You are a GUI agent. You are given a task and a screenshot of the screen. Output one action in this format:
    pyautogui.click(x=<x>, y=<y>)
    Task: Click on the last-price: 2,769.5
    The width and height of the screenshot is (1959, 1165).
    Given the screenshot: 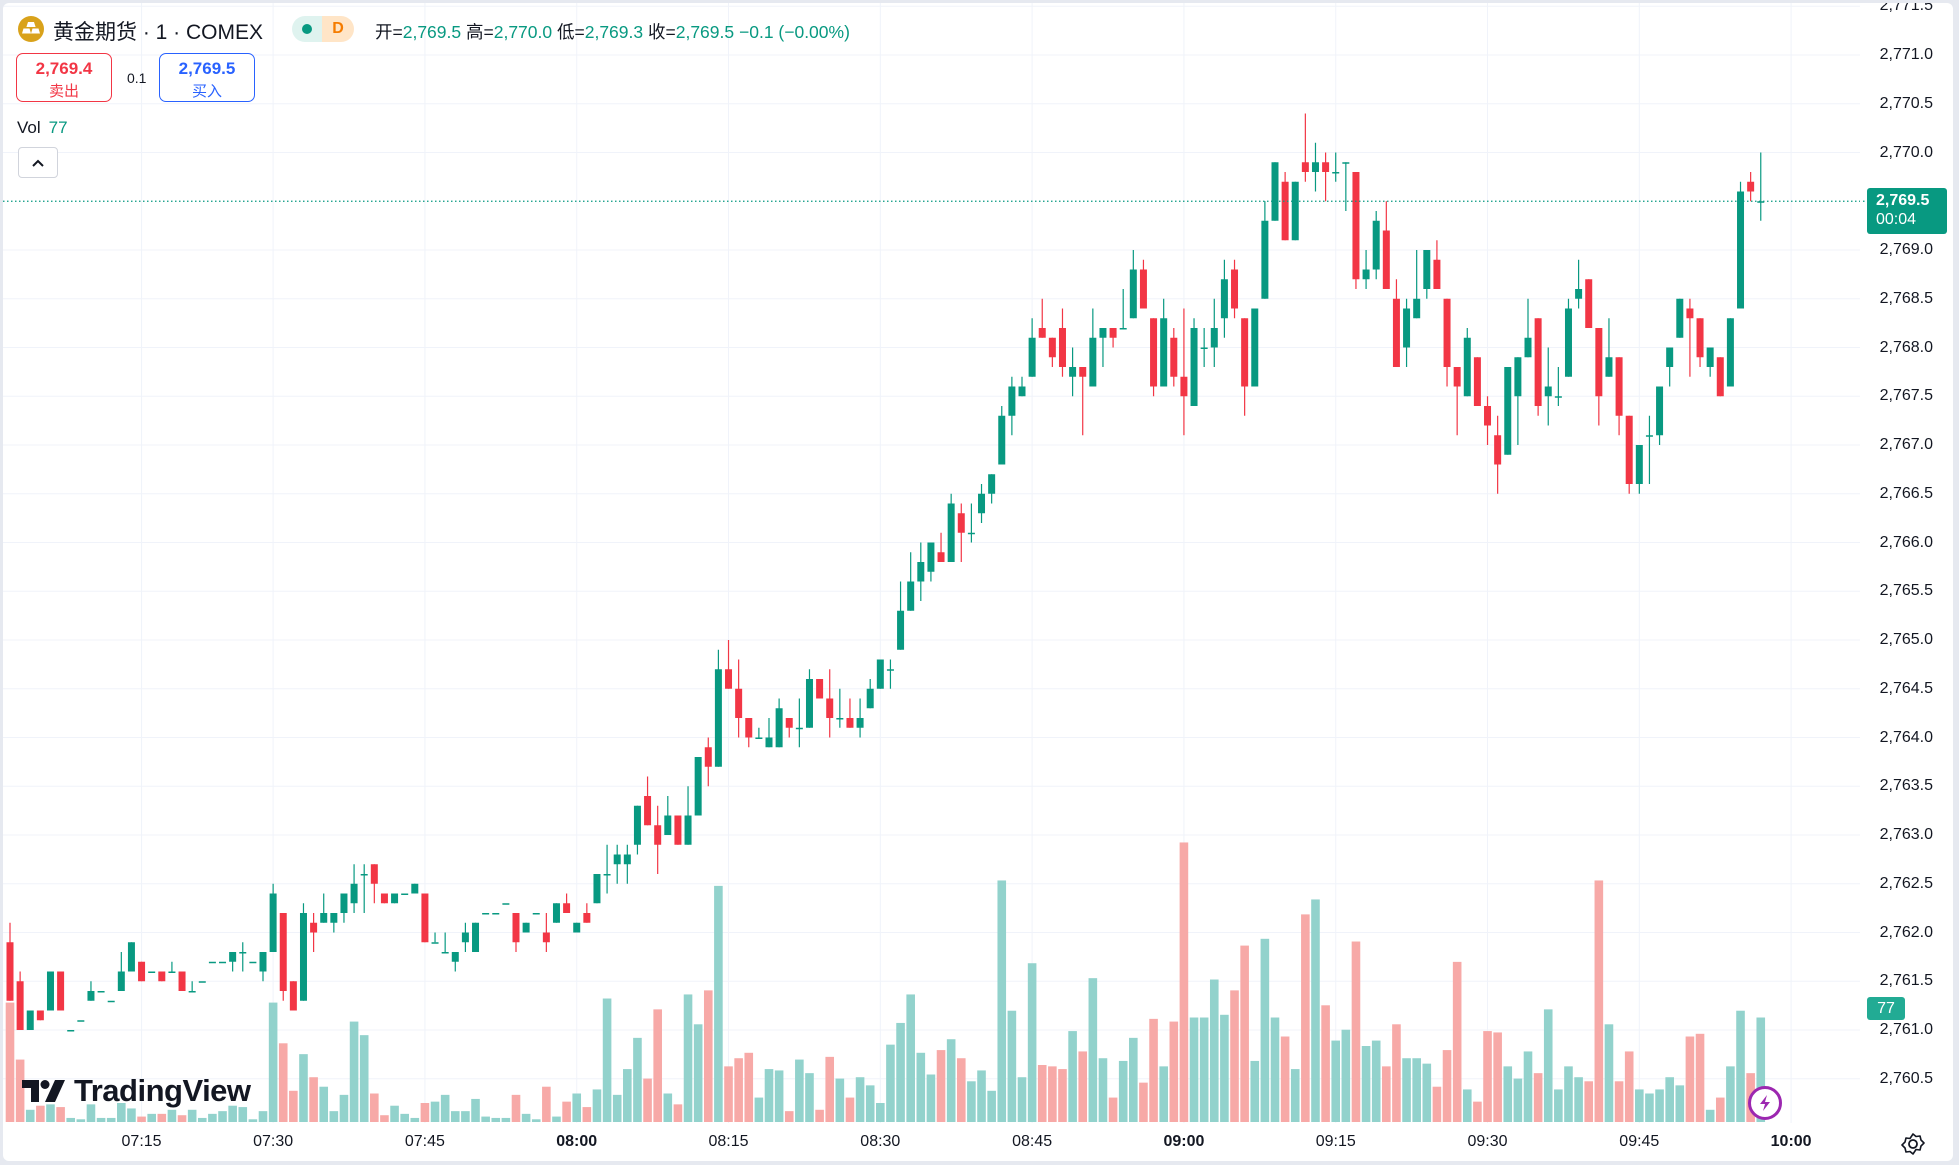 What is the action you would take?
    pyautogui.click(x=1903, y=200)
    